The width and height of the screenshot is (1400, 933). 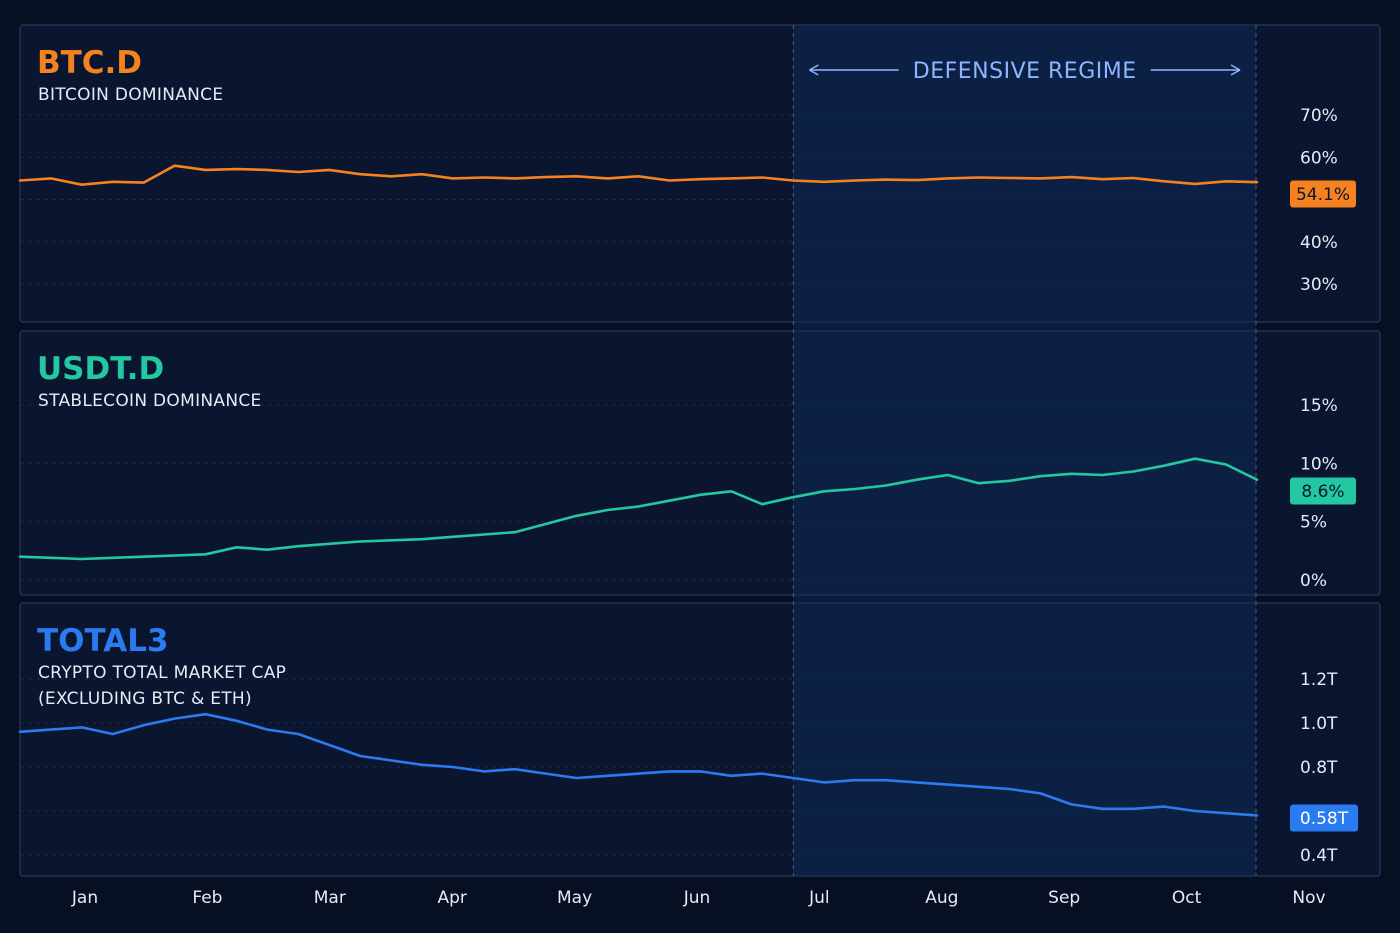 I want to click on y-tick-label: 10%, so click(x=1319, y=464).